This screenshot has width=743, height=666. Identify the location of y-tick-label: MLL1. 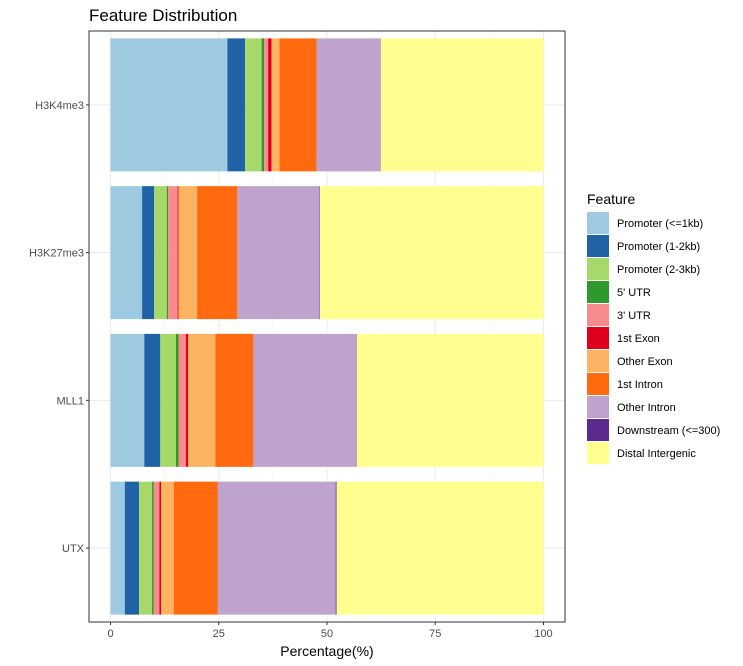
(70, 401).